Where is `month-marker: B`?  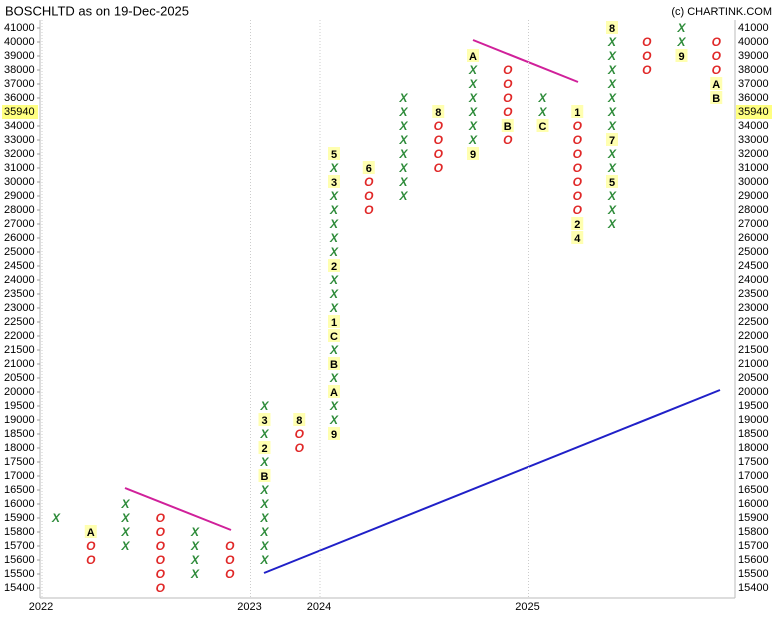
month-marker: B is located at coordinates (716, 99).